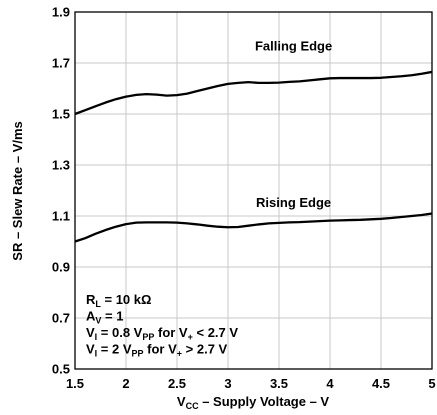 The image size is (437, 415). I want to click on x-tick-label-6: 4.5, so click(381, 383).